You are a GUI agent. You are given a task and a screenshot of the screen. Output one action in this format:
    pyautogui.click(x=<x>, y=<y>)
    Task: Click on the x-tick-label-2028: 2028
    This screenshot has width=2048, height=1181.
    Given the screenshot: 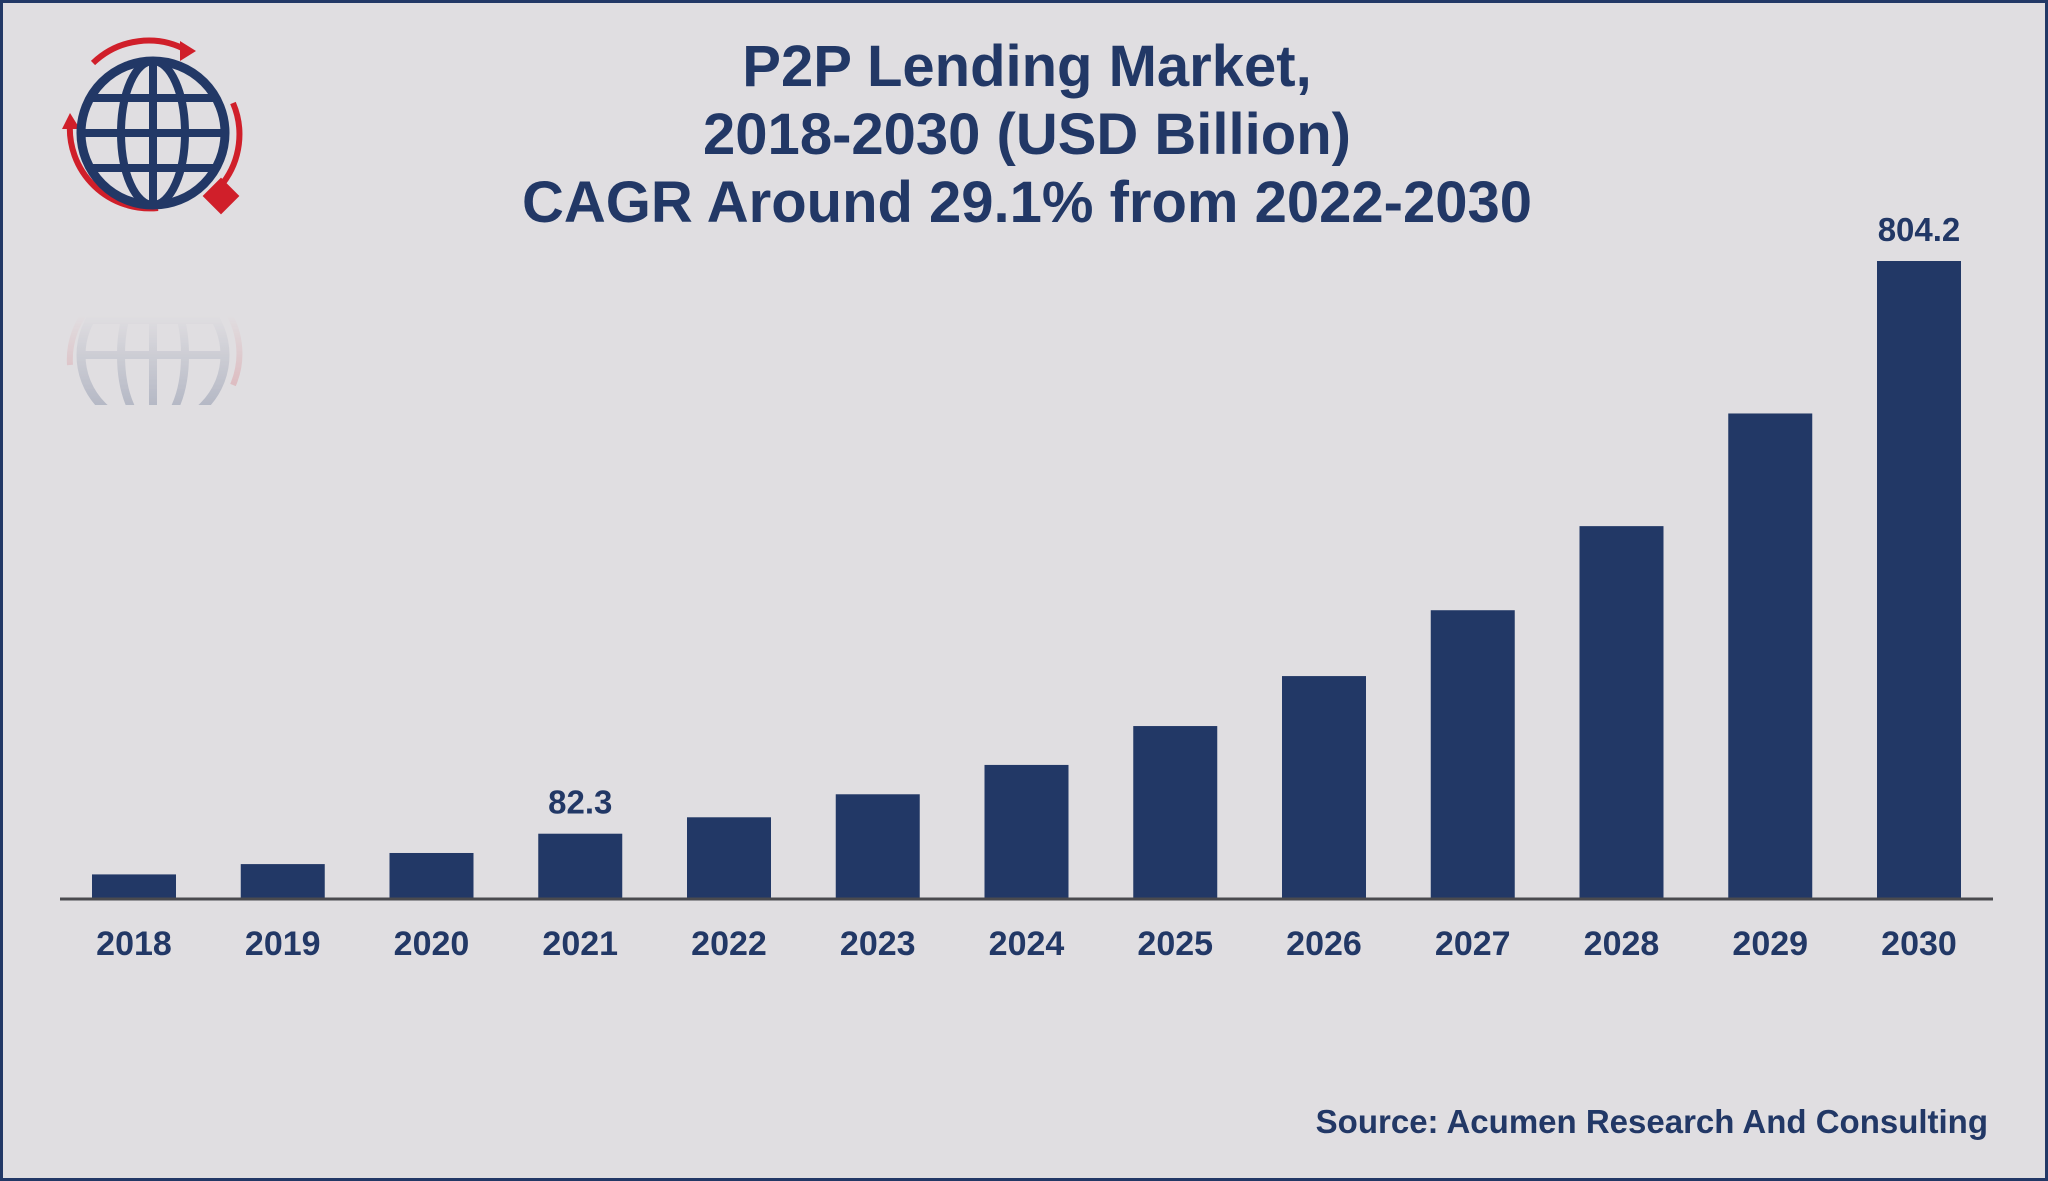 What is the action you would take?
    pyautogui.click(x=1622, y=944)
    